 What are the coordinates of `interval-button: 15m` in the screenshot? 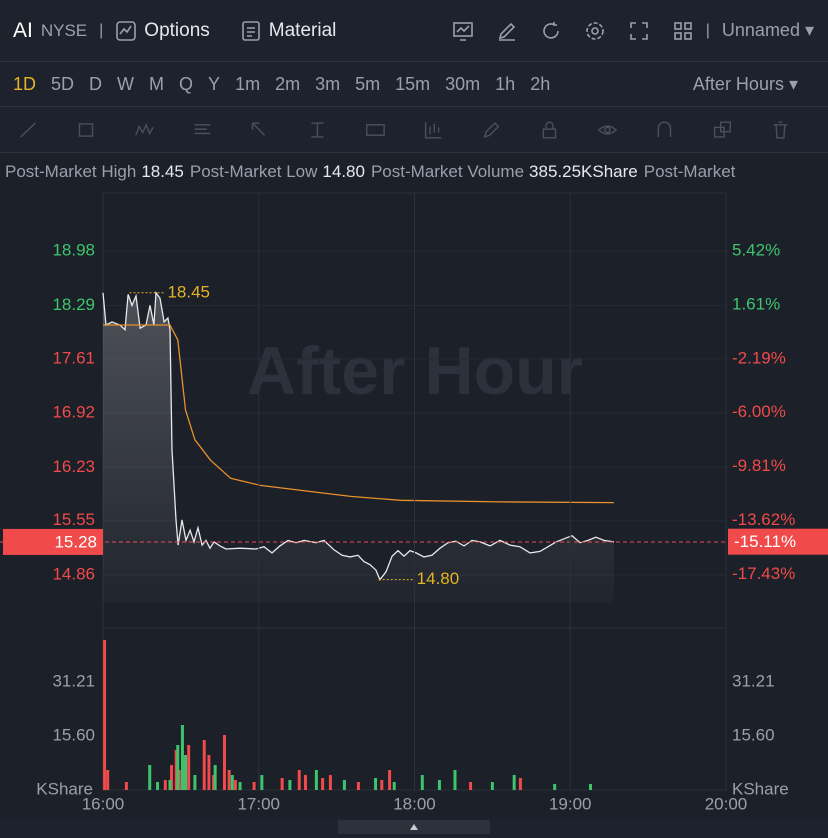 It's located at (413, 83).